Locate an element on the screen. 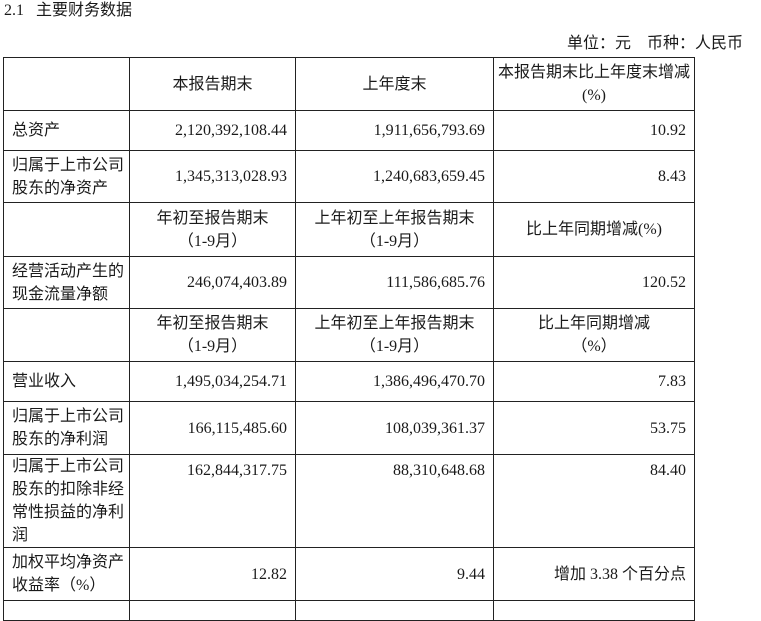 This screenshot has height=621, width=761. value-cell: 10.92 is located at coordinates (594, 130).